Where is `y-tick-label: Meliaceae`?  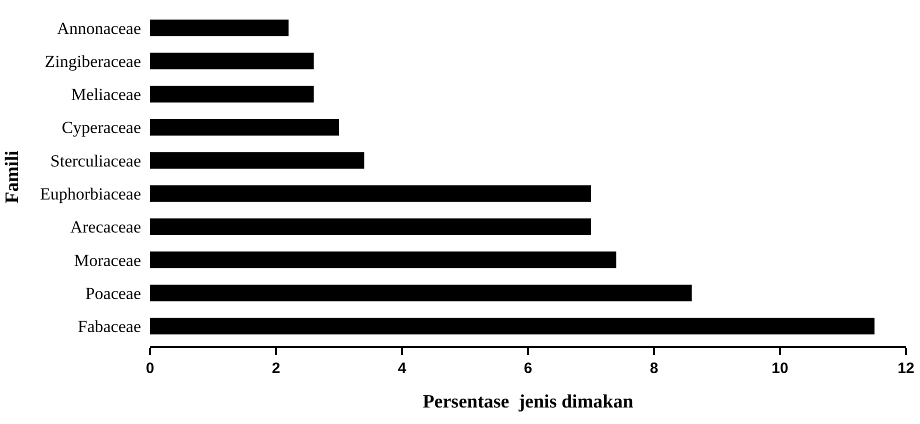 y-tick-label: Meliaceae is located at coordinates (106, 94).